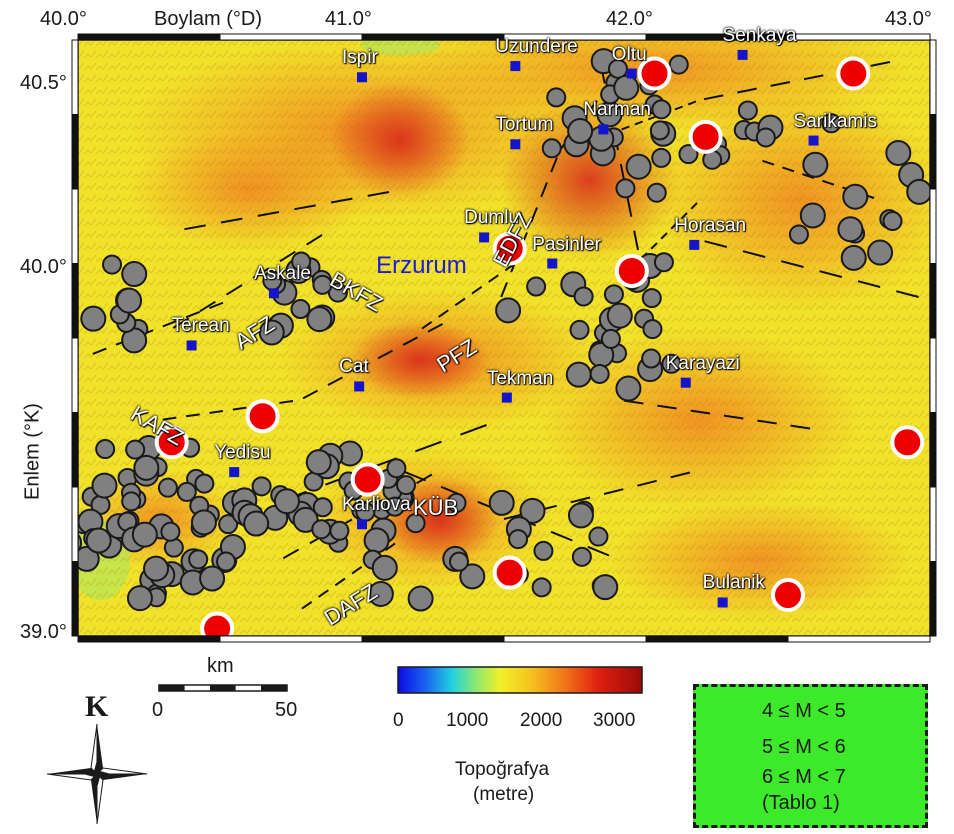  Describe the element at coordinates (242, 453) in the screenshot. I see `town-label: Yedisu` at that location.